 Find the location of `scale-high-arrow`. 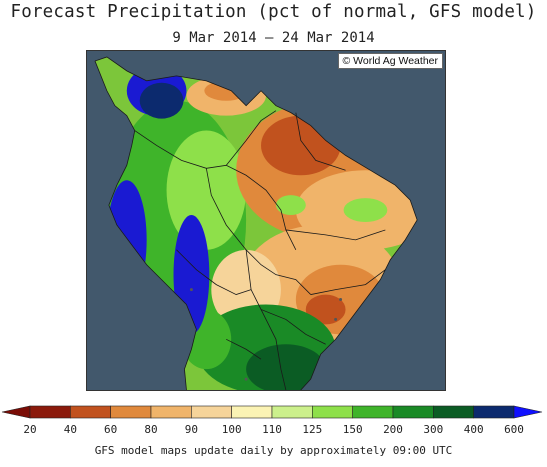

scale-high-arrow is located at coordinates (528, 412).